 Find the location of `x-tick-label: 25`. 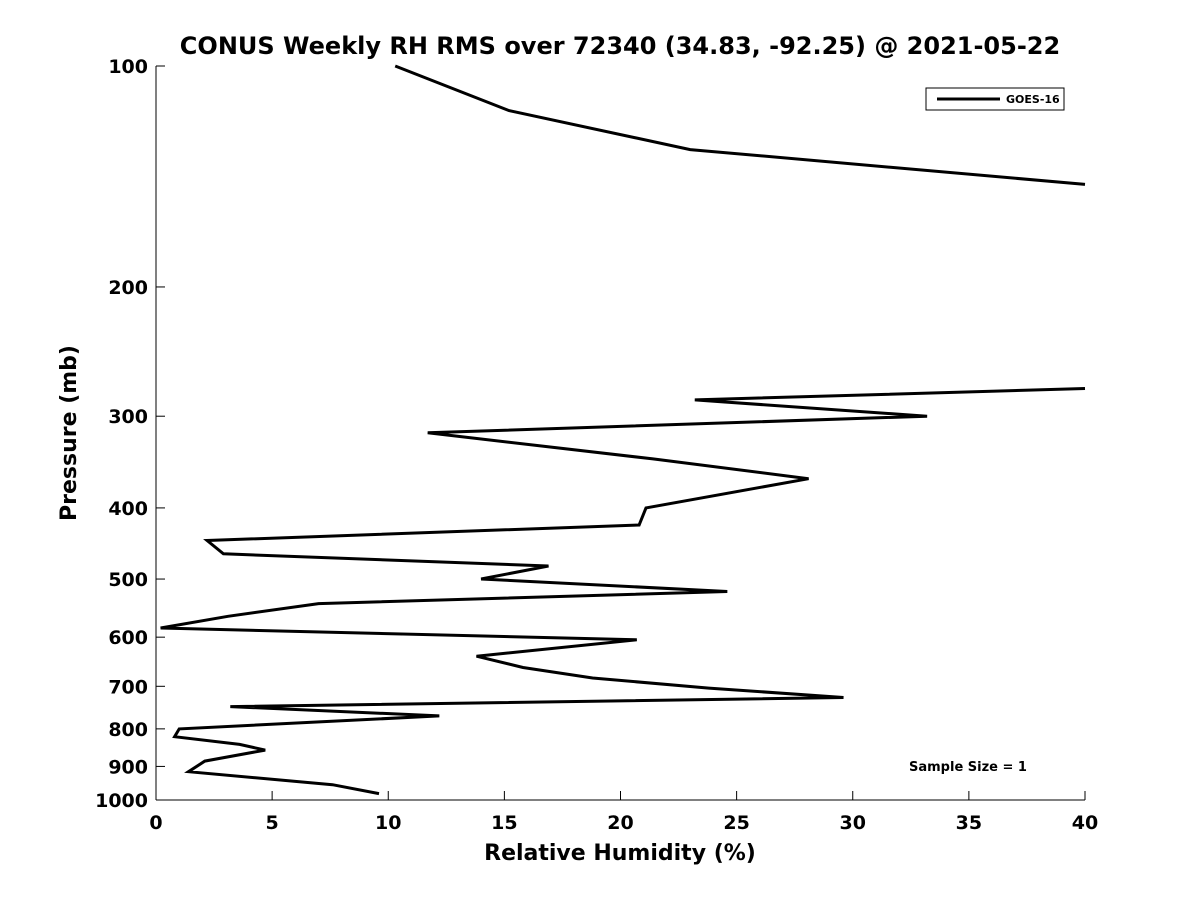

x-tick-label: 25 is located at coordinates (736, 823).